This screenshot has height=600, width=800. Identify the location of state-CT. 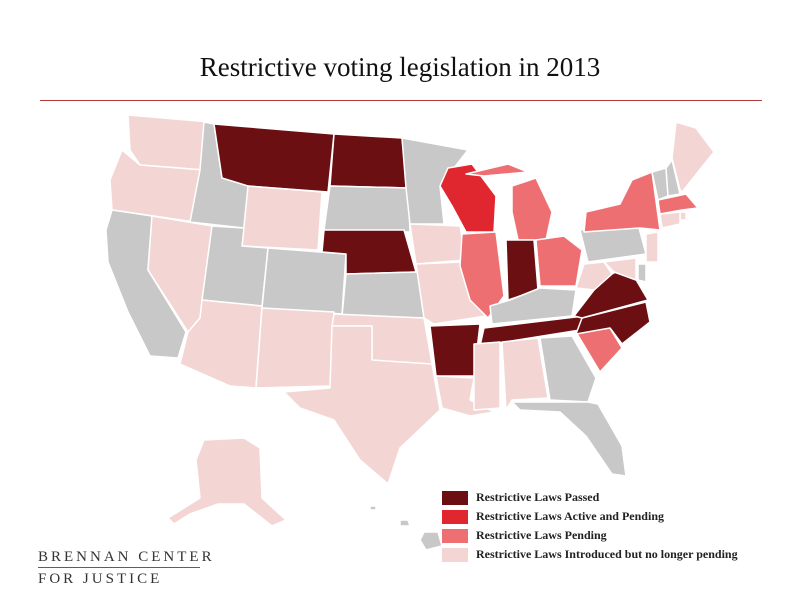
(670, 220).